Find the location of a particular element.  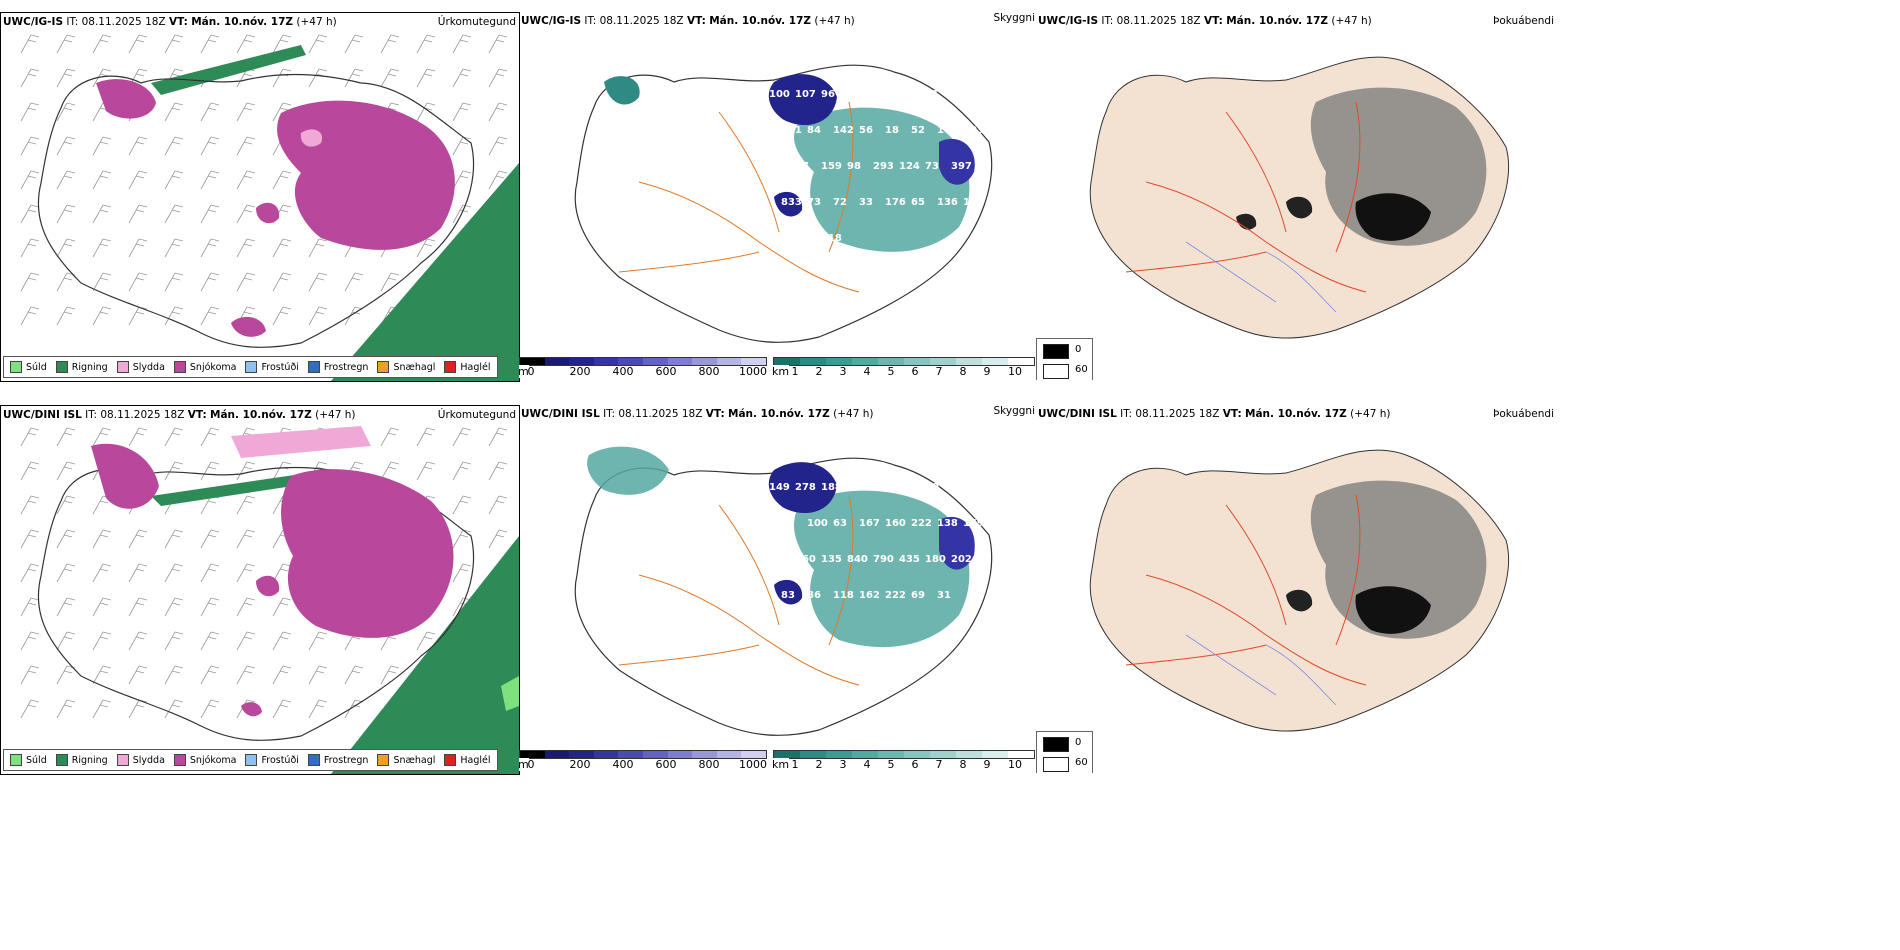

cloud-base-label: 111 is located at coordinates (791, 130).